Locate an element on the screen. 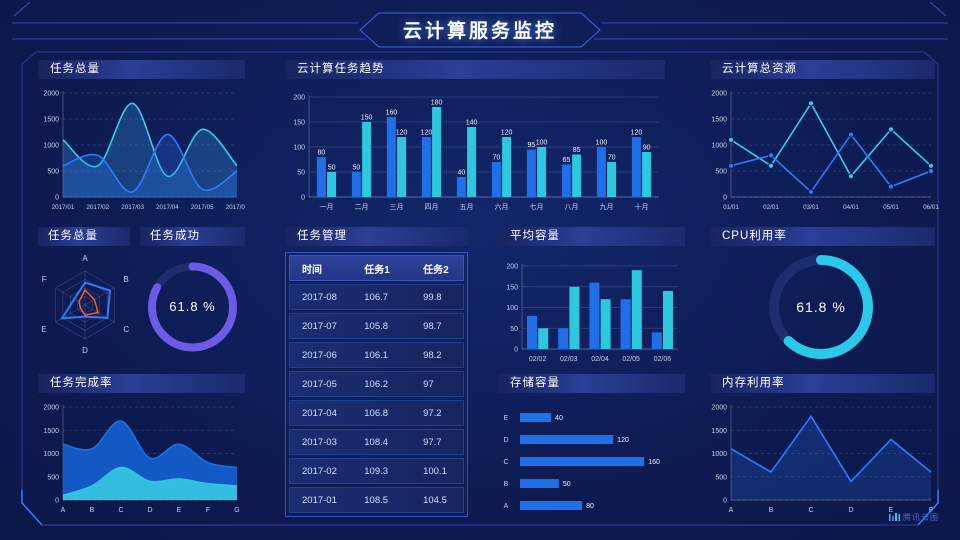 Image resolution: width=960 pixels, height=540 pixels. memory-line-chart: 0 500 1000 1500 2000 A B C D E F is located at coordinates (821, 455).